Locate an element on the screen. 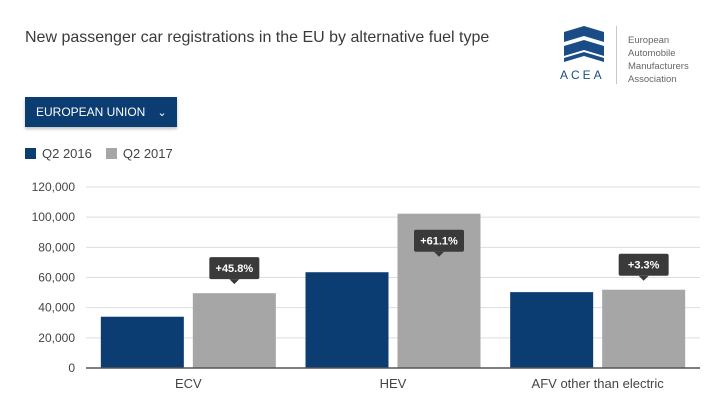  logo-org-line: Automobile is located at coordinates (652, 53).